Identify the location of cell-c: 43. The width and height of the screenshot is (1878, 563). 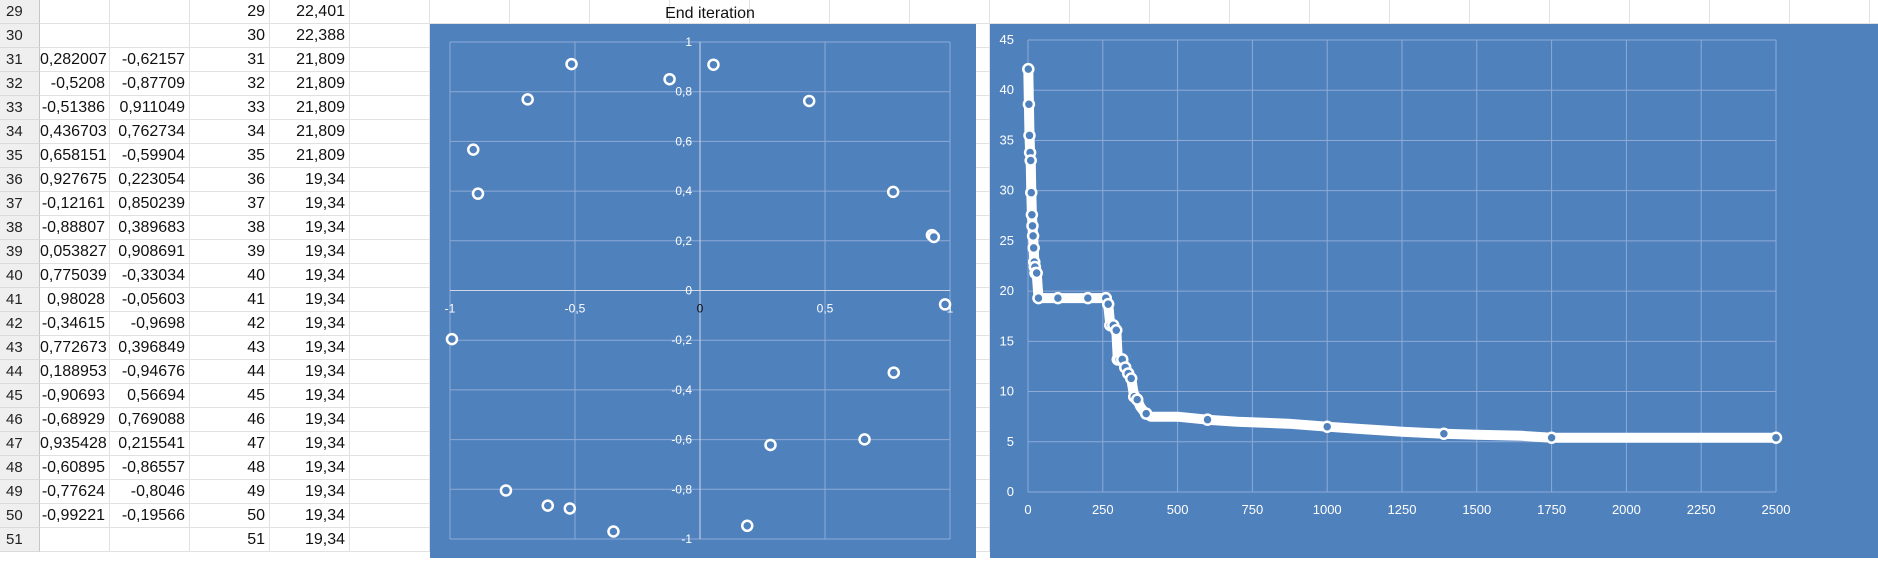
(230, 348).